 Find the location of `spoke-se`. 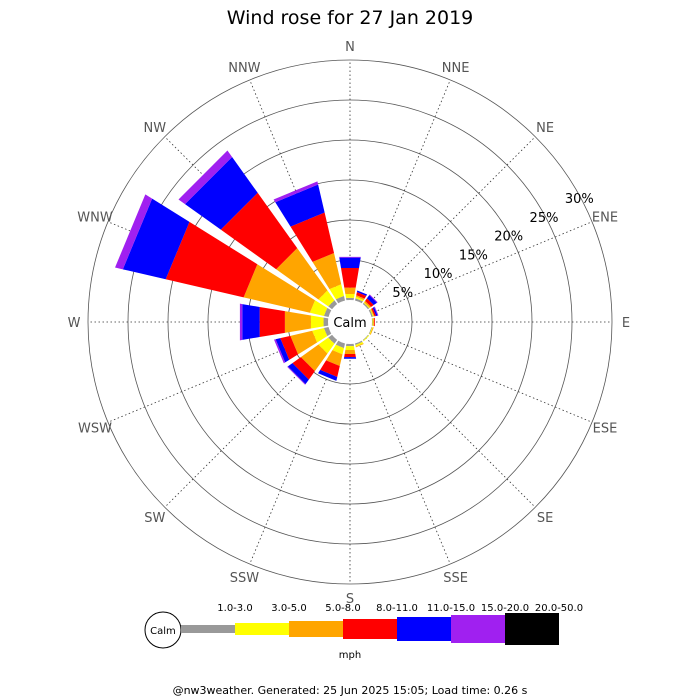

spoke-se is located at coordinates (450, 422).